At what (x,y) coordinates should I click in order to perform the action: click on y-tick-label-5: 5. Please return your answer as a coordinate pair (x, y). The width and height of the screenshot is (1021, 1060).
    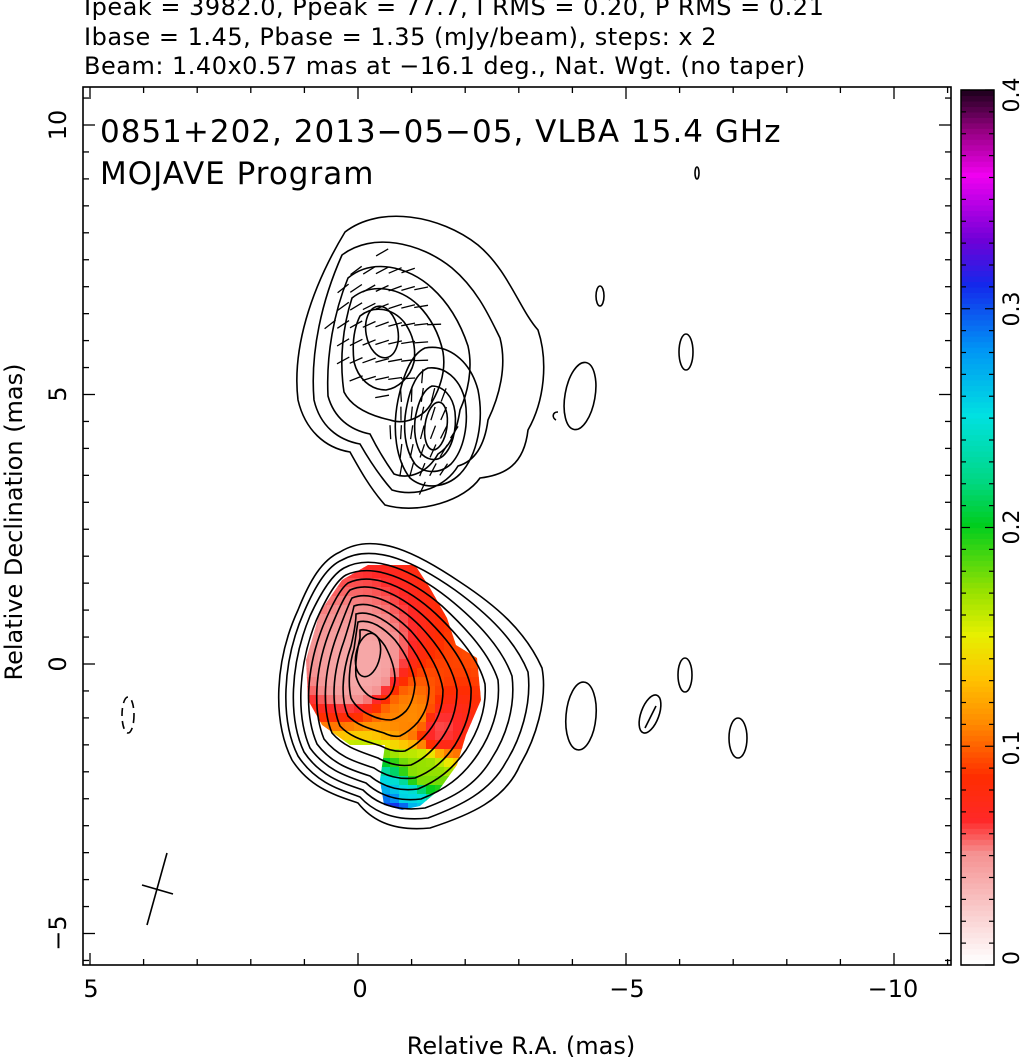
    Looking at the image, I should click on (58, 393).